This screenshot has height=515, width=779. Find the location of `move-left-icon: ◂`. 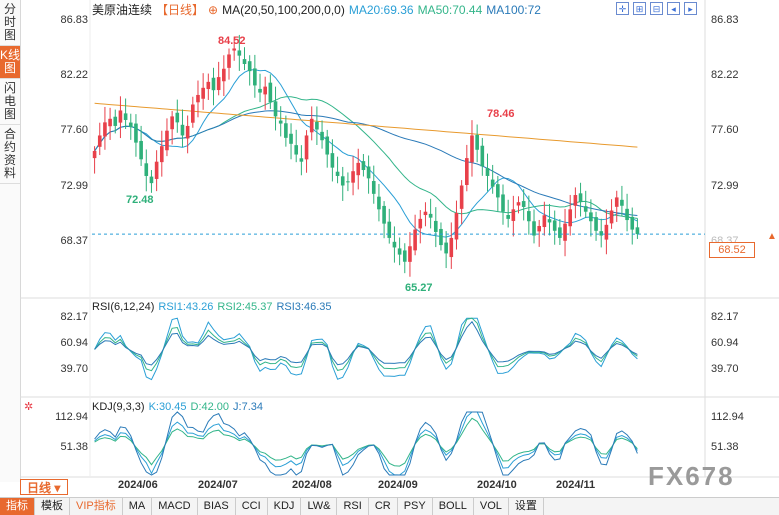

move-left-icon: ◂ is located at coordinates (673, 8).